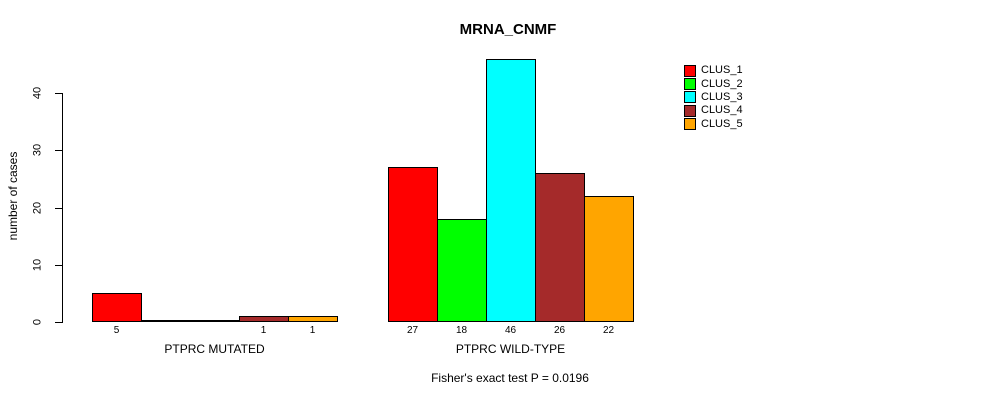 This screenshot has height=400, width=990. Describe the element at coordinates (116, 330) in the screenshot. I see `bar-value-label: 5` at that location.